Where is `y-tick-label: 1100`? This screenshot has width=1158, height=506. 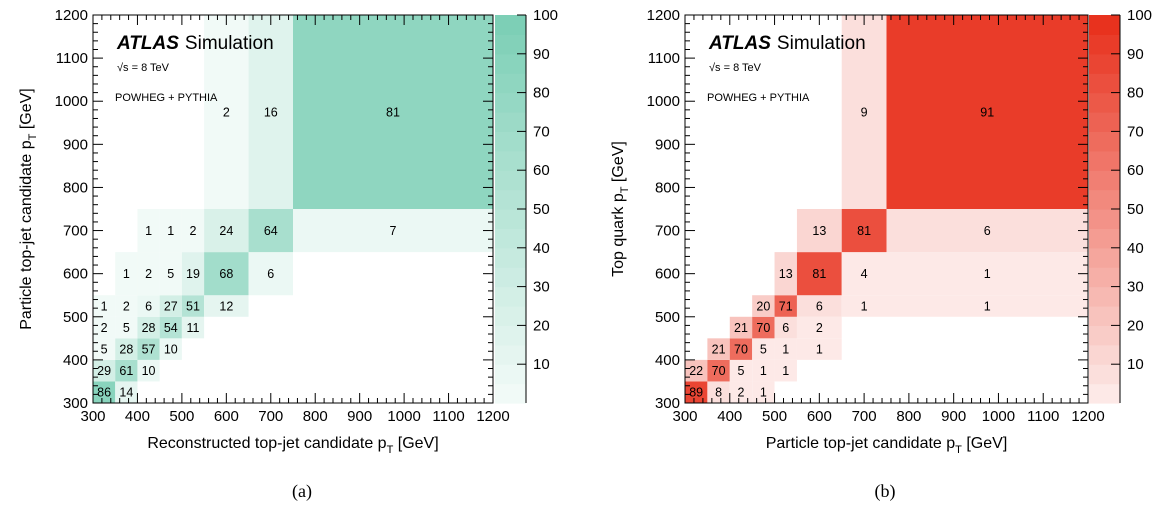
y-tick-label: 1100 is located at coordinates (72, 58).